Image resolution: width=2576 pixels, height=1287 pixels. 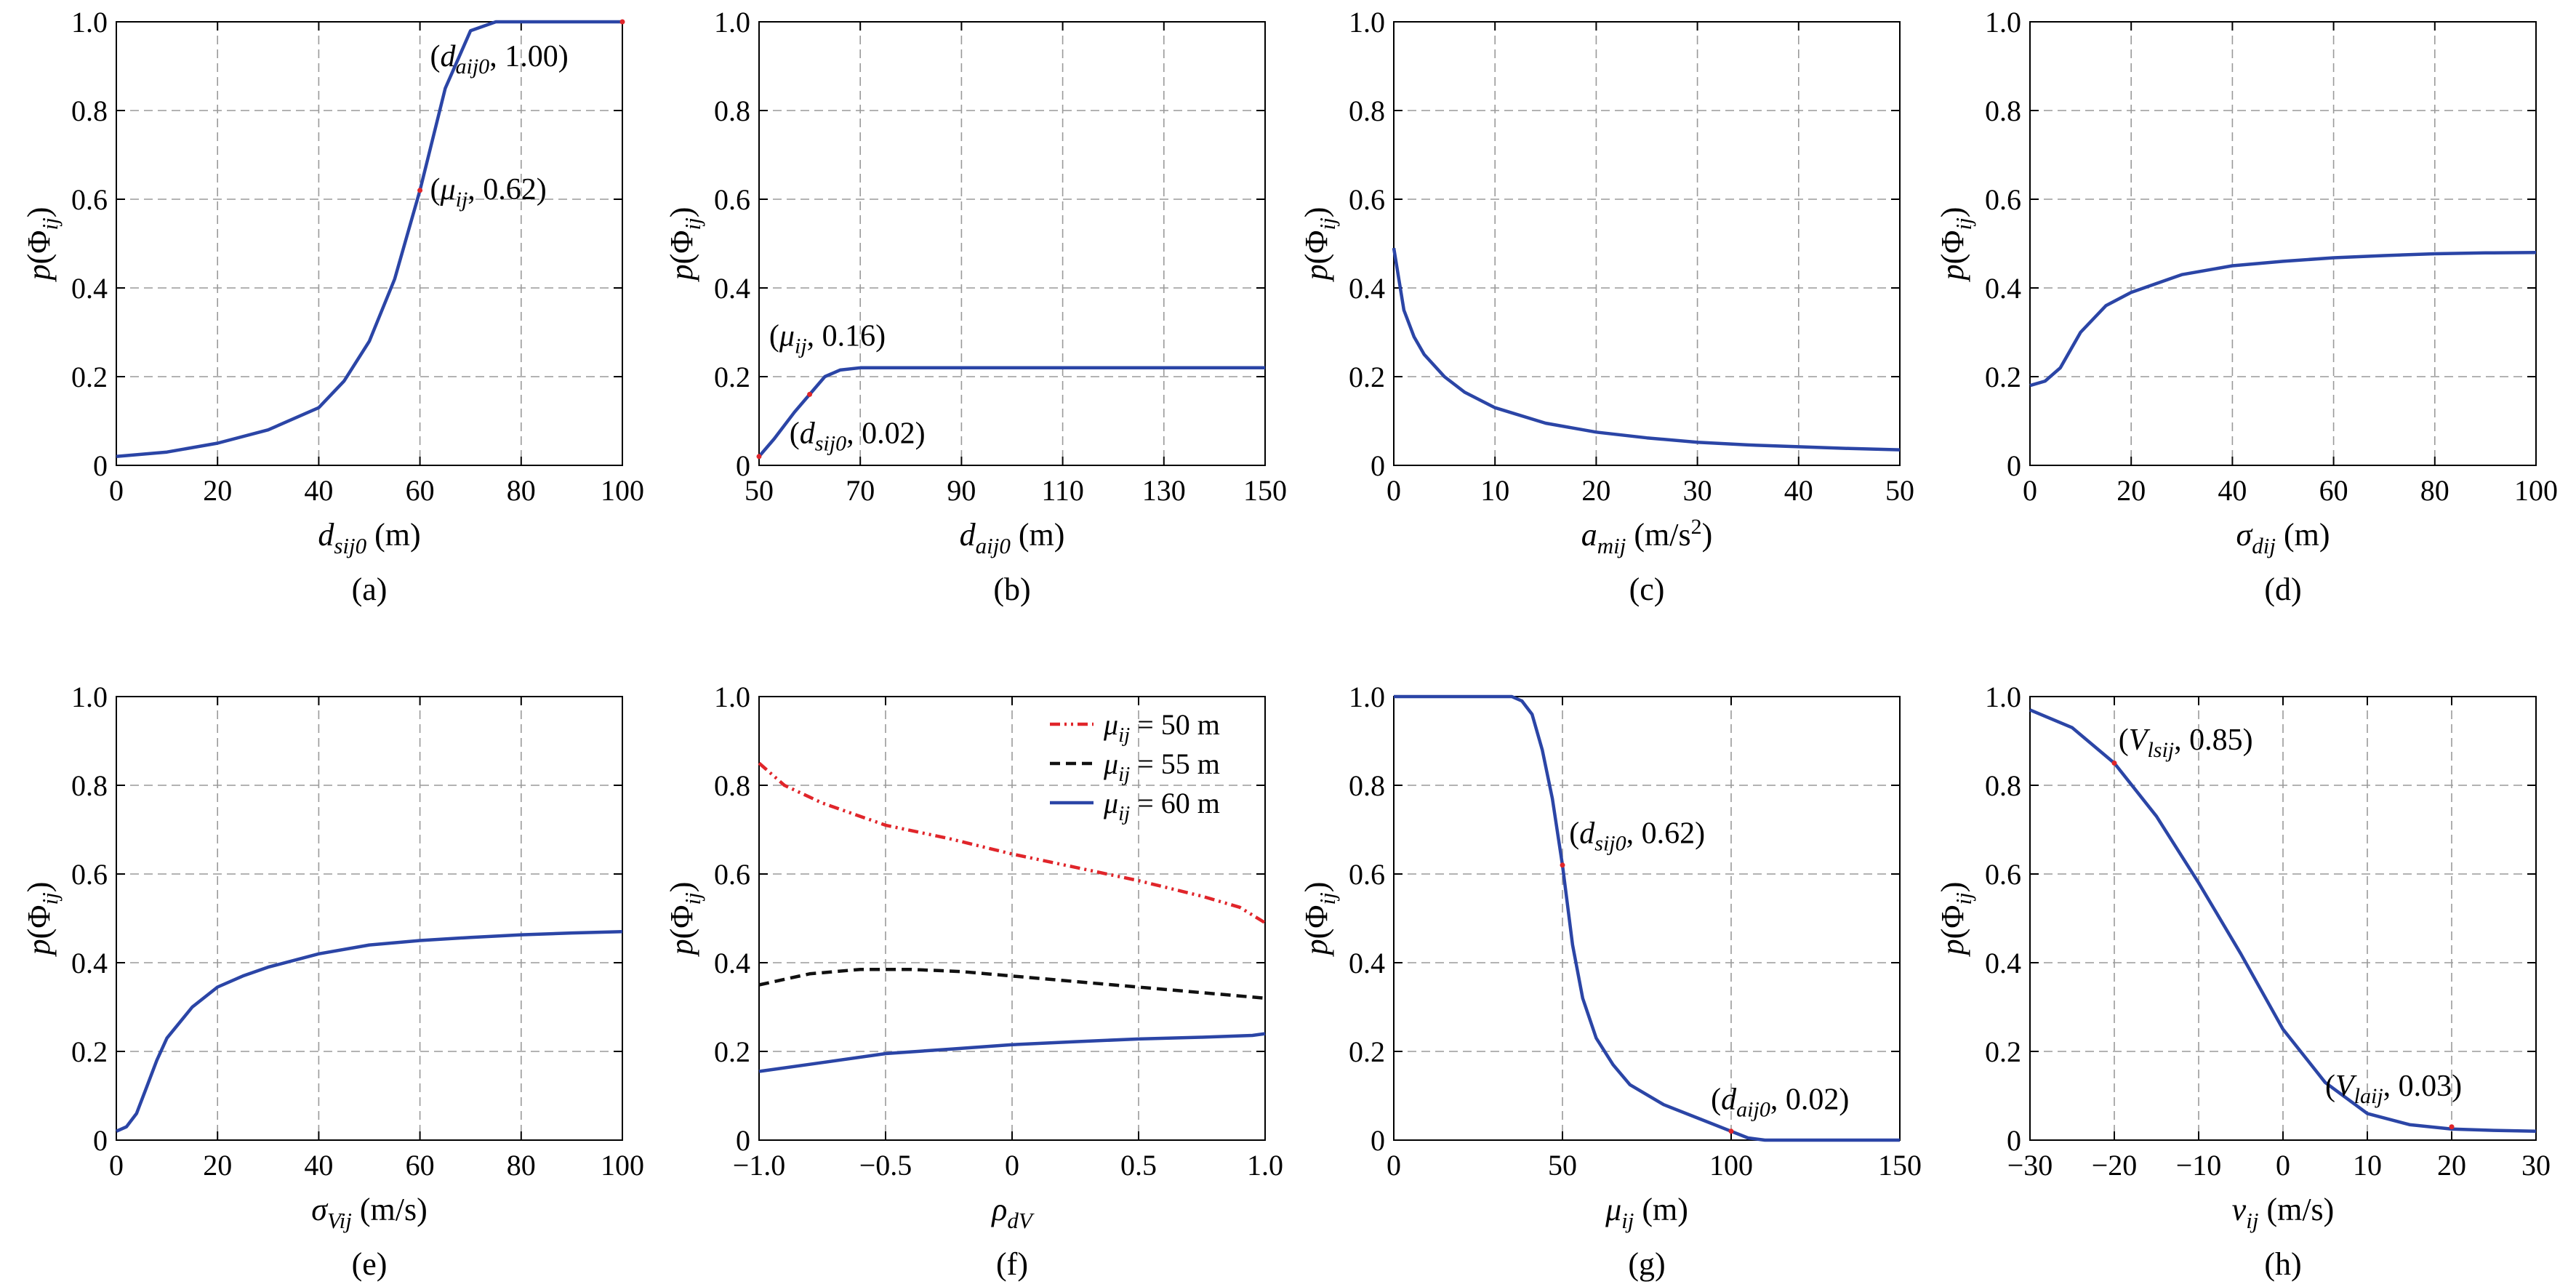 What do you see at coordinates (1012, 1264) in the screenshot?
I see `panel-caption: (f)` at bounding box center [1012, 1264].